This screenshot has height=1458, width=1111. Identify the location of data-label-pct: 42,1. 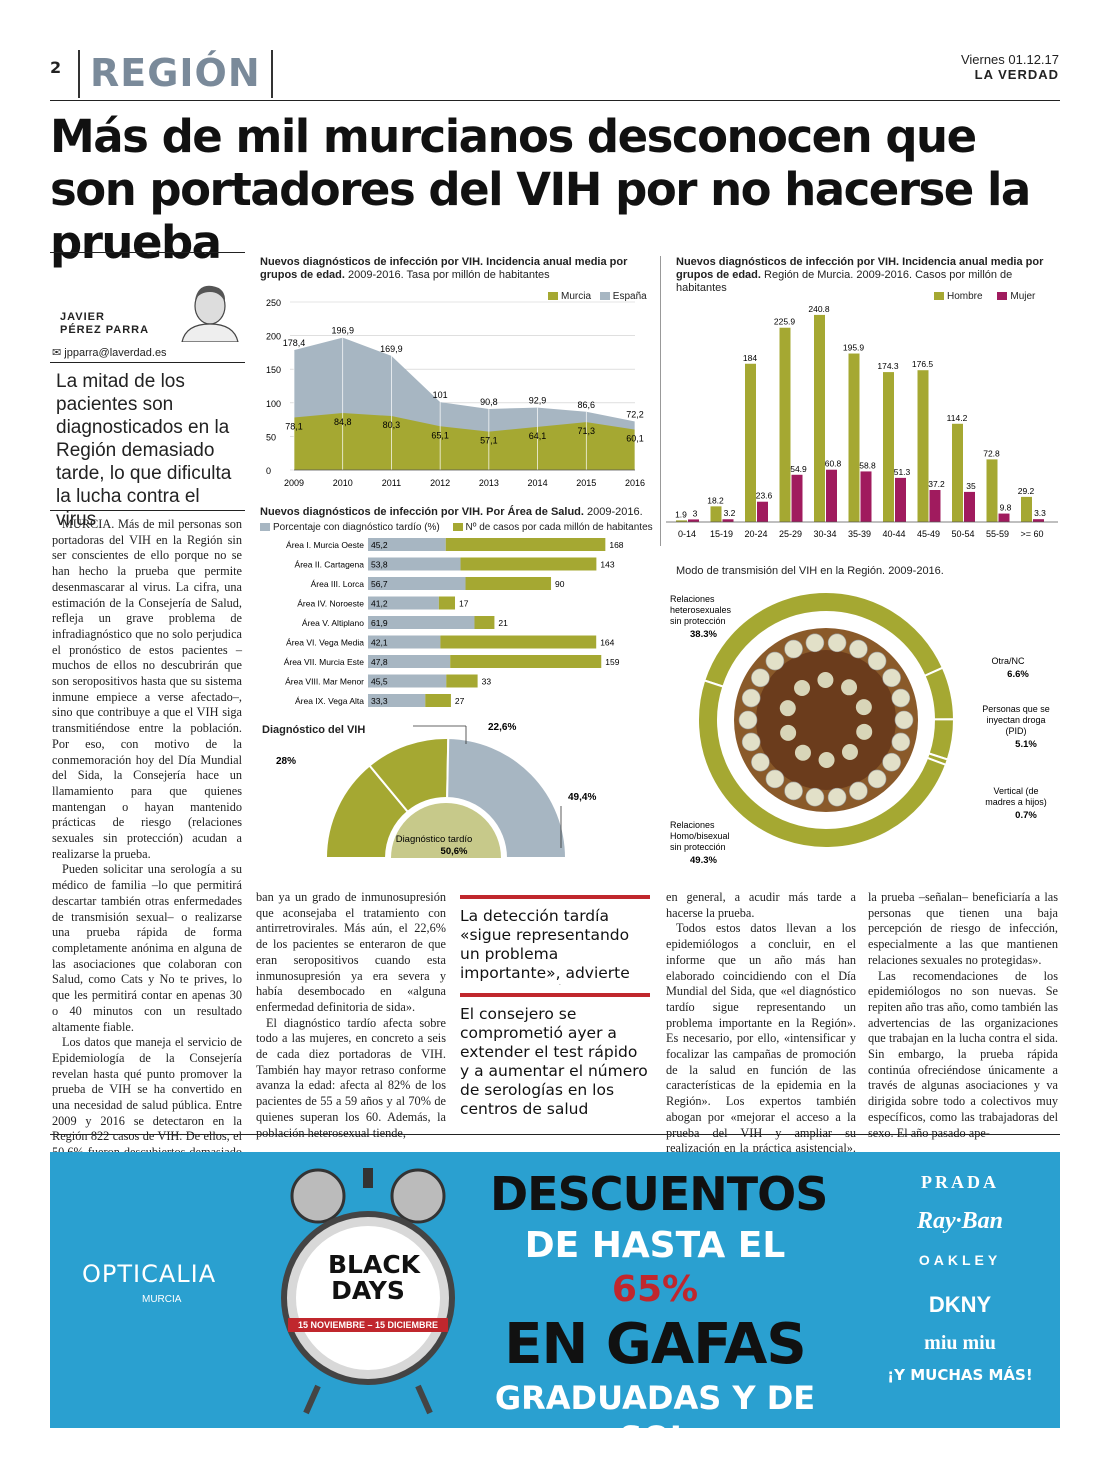
(379, 643).